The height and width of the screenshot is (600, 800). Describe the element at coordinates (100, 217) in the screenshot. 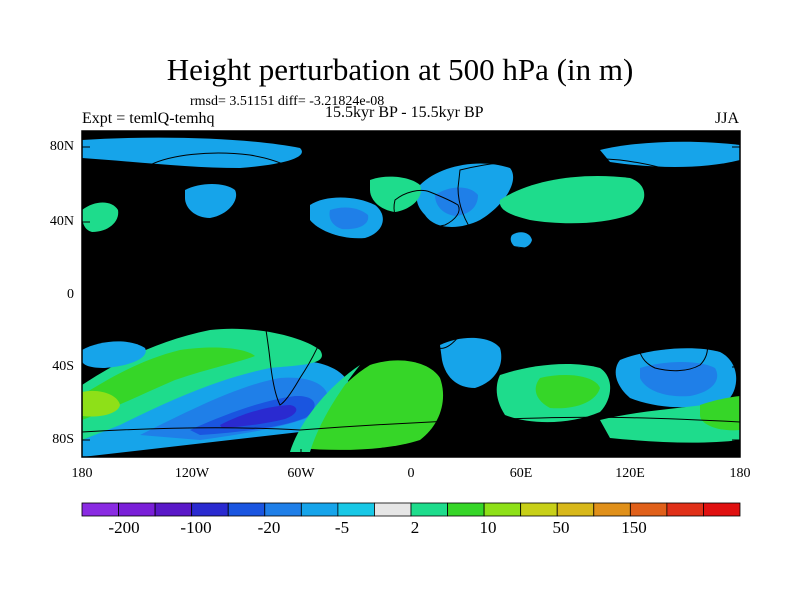

I see `contour-positive-north-pacific` at that location.